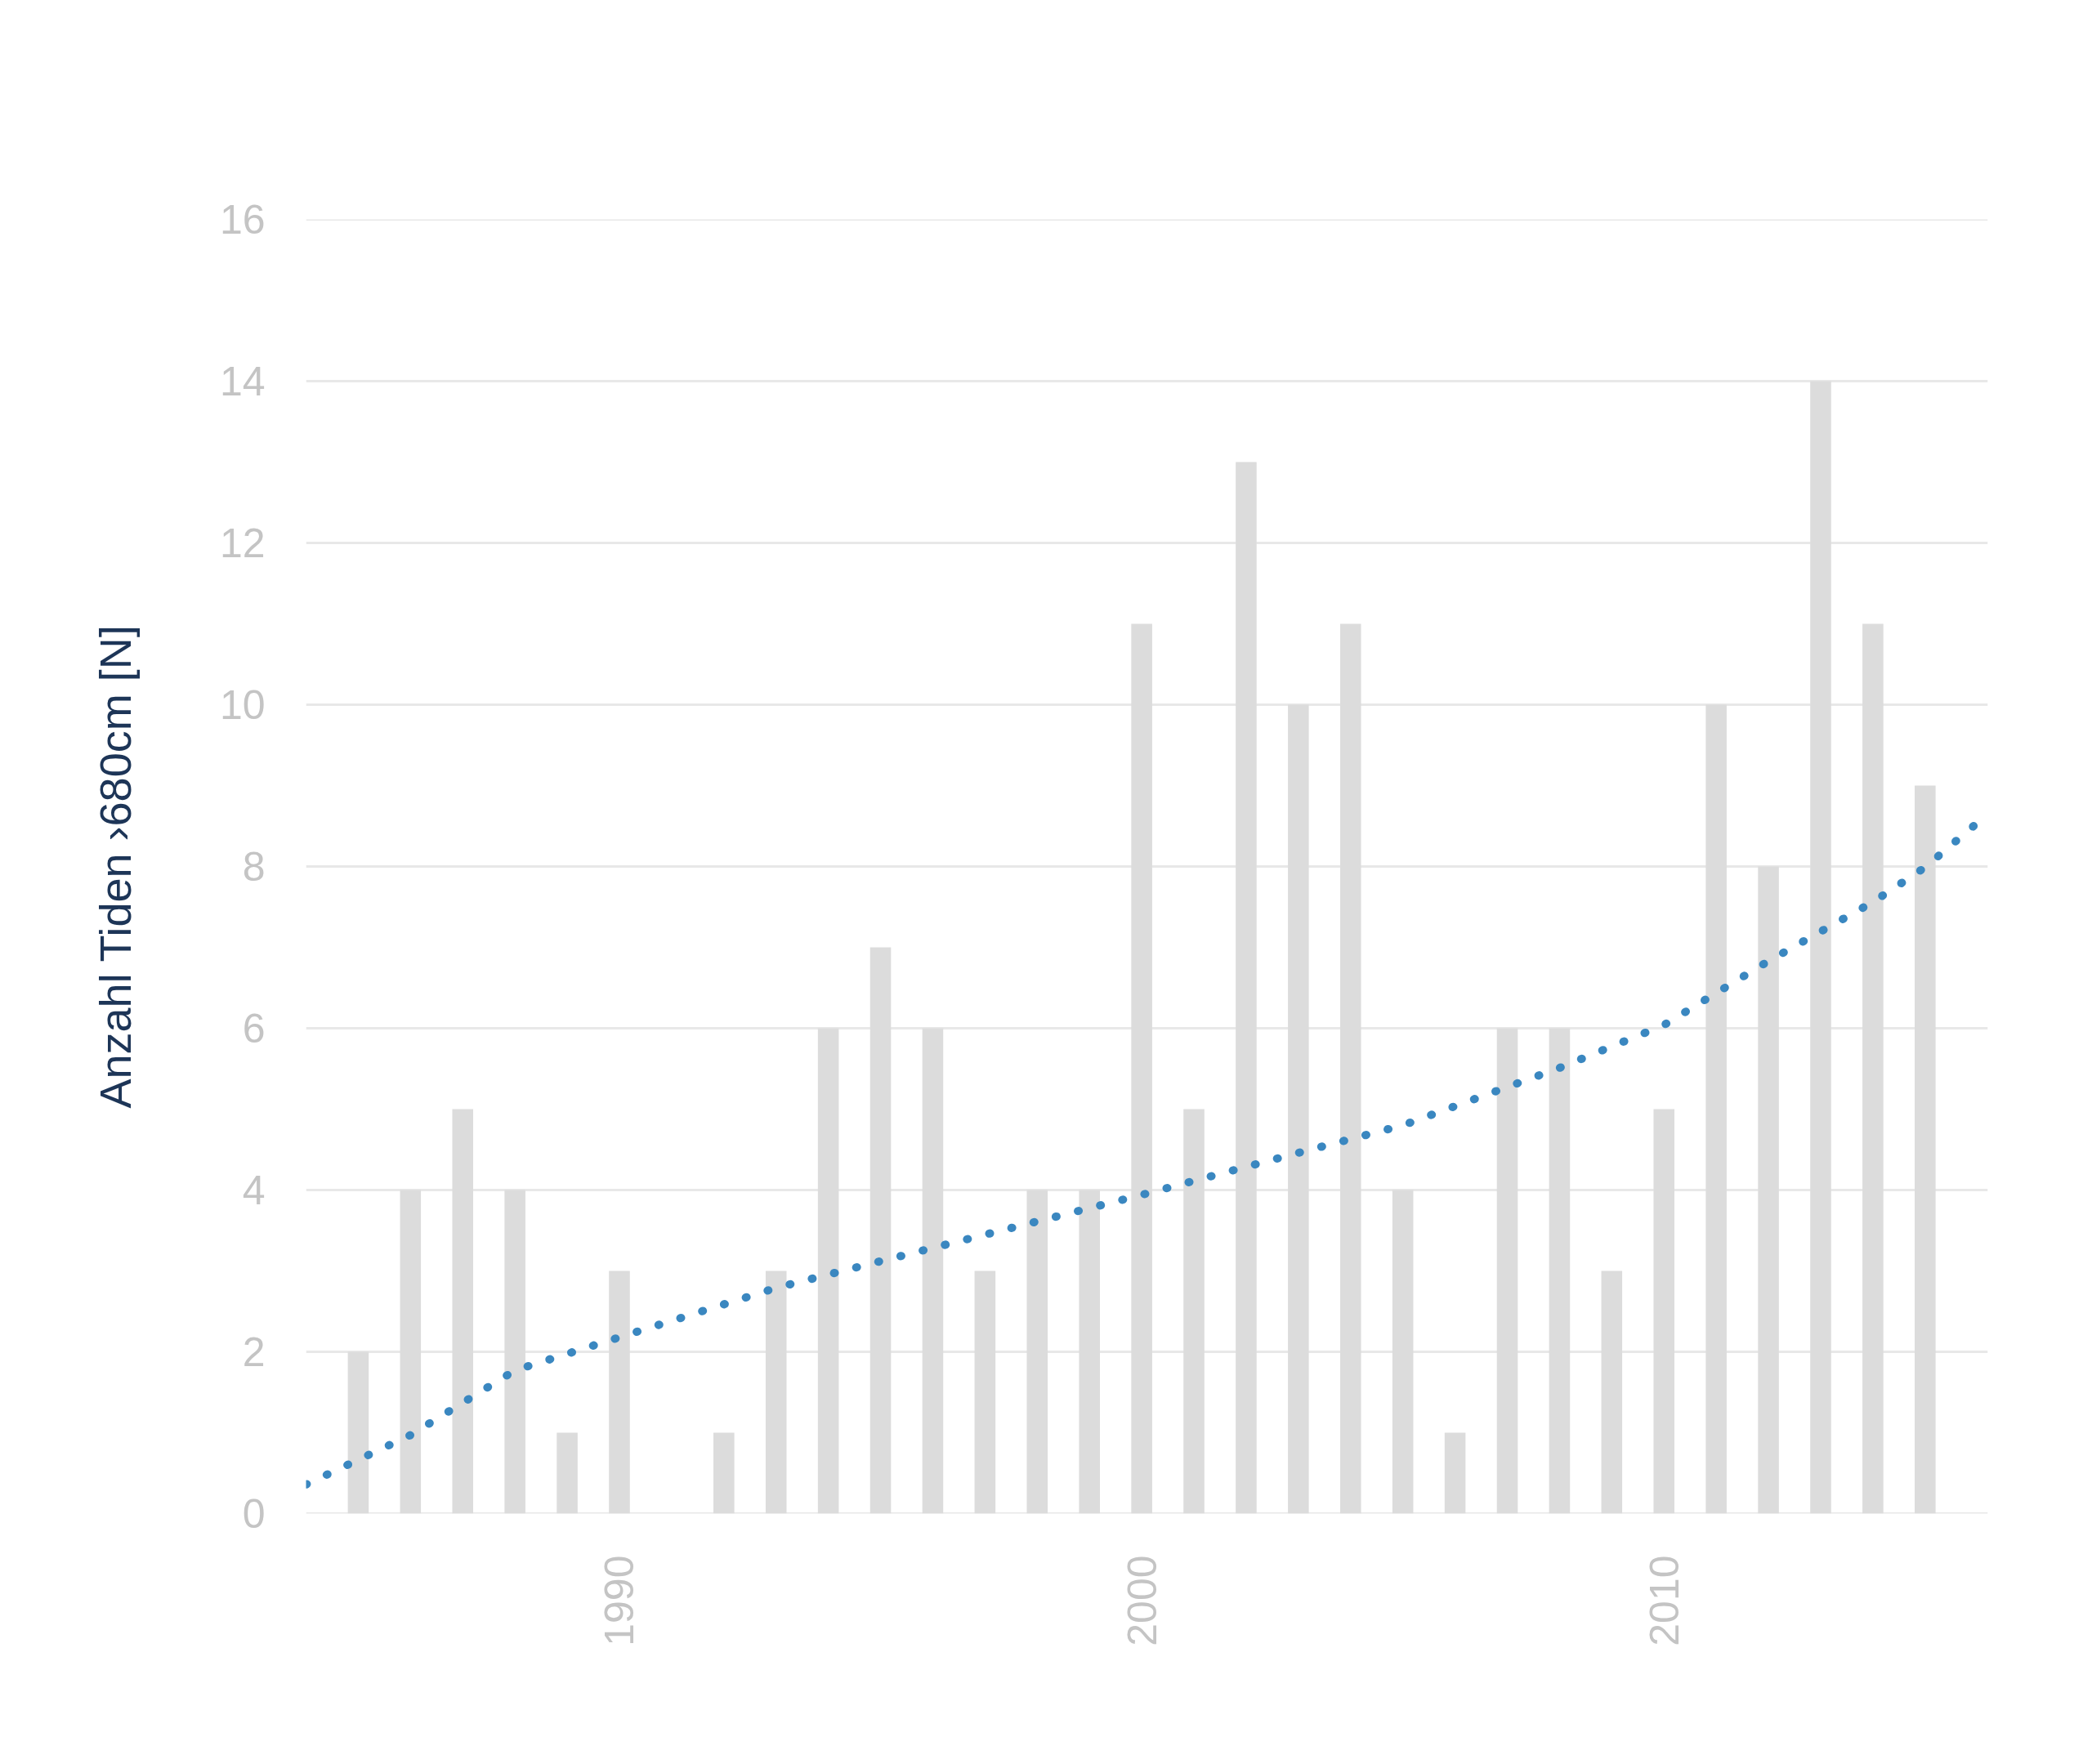 This screenshot has width=2092, height=1764. What do you see at coordinates (254, 867) in the screenshot?
I see `y-tick-label: 8` at bounding box center [254, 867].